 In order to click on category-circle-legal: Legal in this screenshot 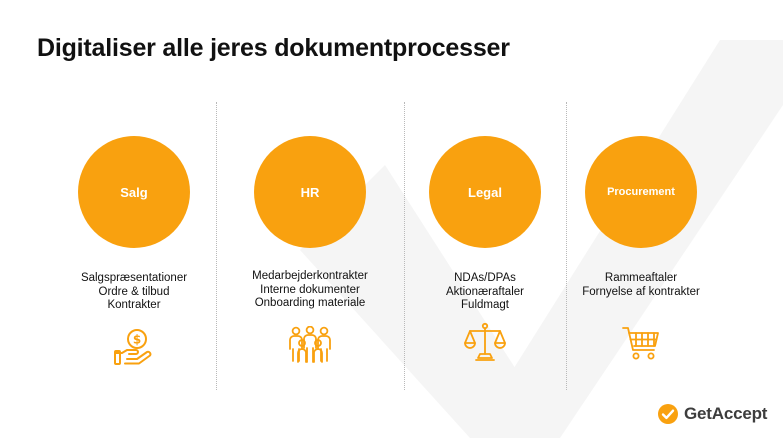, I will do `click(485, 192)`.